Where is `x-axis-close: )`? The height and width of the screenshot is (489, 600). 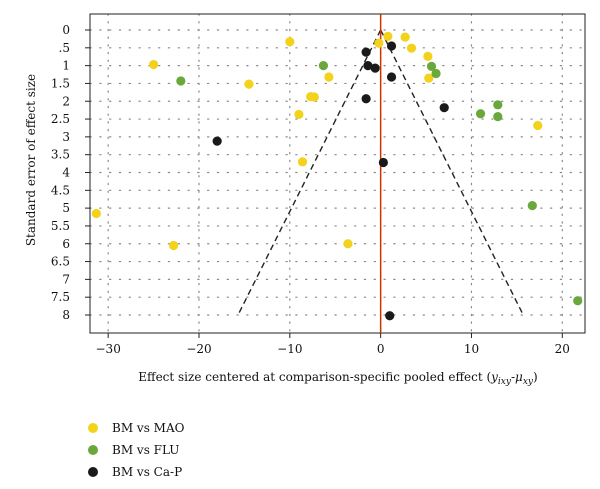
x-axis-close: ) is located at coordinates (535, 377).